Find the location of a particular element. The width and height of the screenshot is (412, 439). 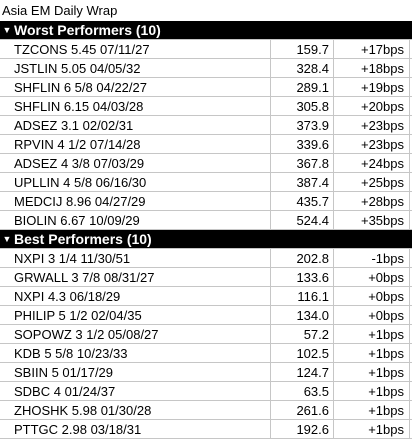

bond-name-cell: SHFLIN 6 5/8 04/22/27 is located at coordinates (135, 87).